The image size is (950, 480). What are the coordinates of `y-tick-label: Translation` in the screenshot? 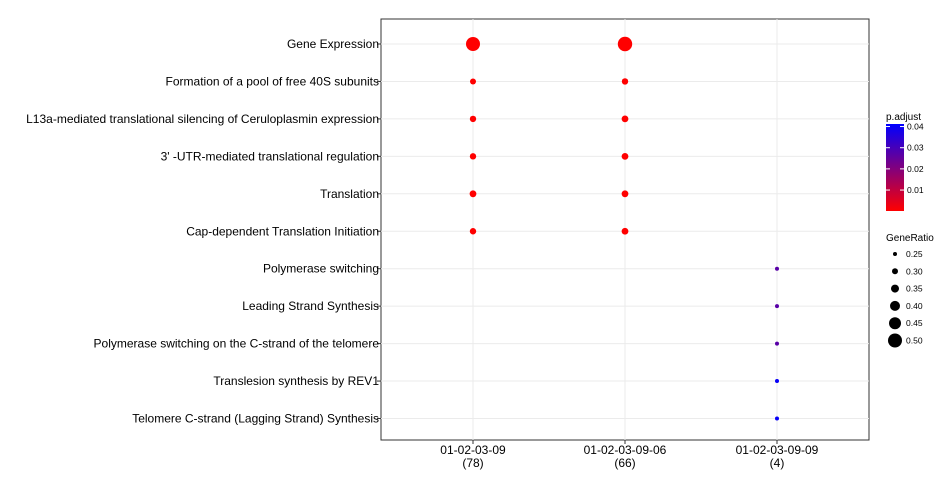 It's located at (349, 194).